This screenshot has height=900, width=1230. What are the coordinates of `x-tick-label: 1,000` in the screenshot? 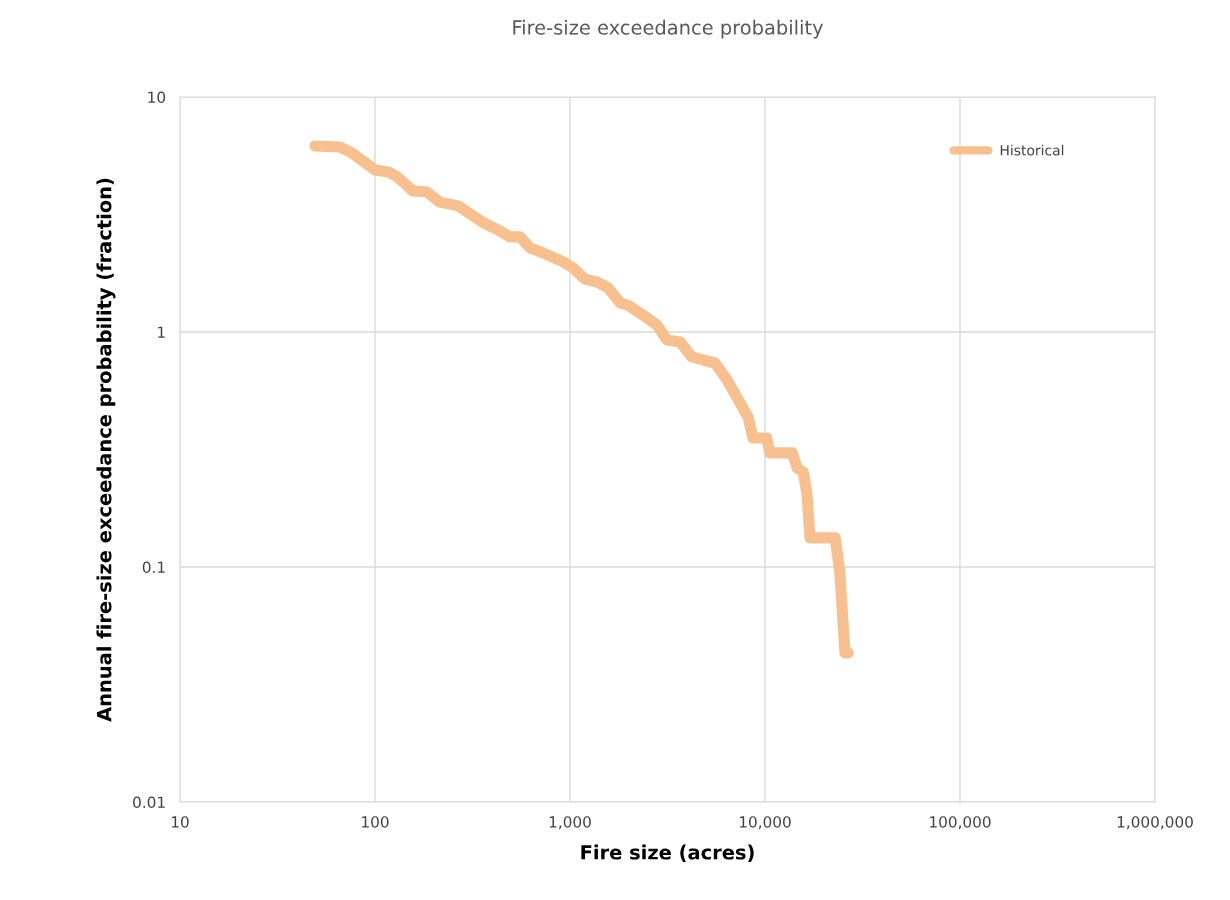 It's located at (570, 823).